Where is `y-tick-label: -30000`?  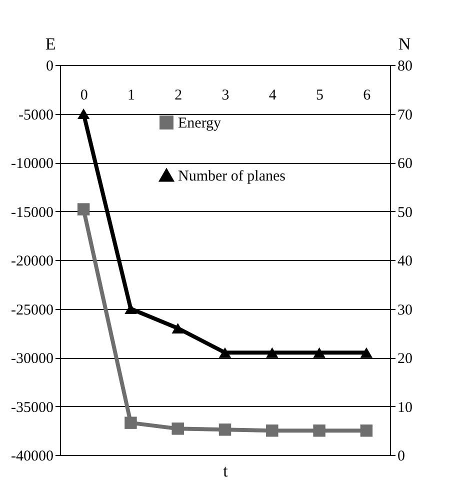 y-tick-label: -30000 is located at coordinates (32, 359).